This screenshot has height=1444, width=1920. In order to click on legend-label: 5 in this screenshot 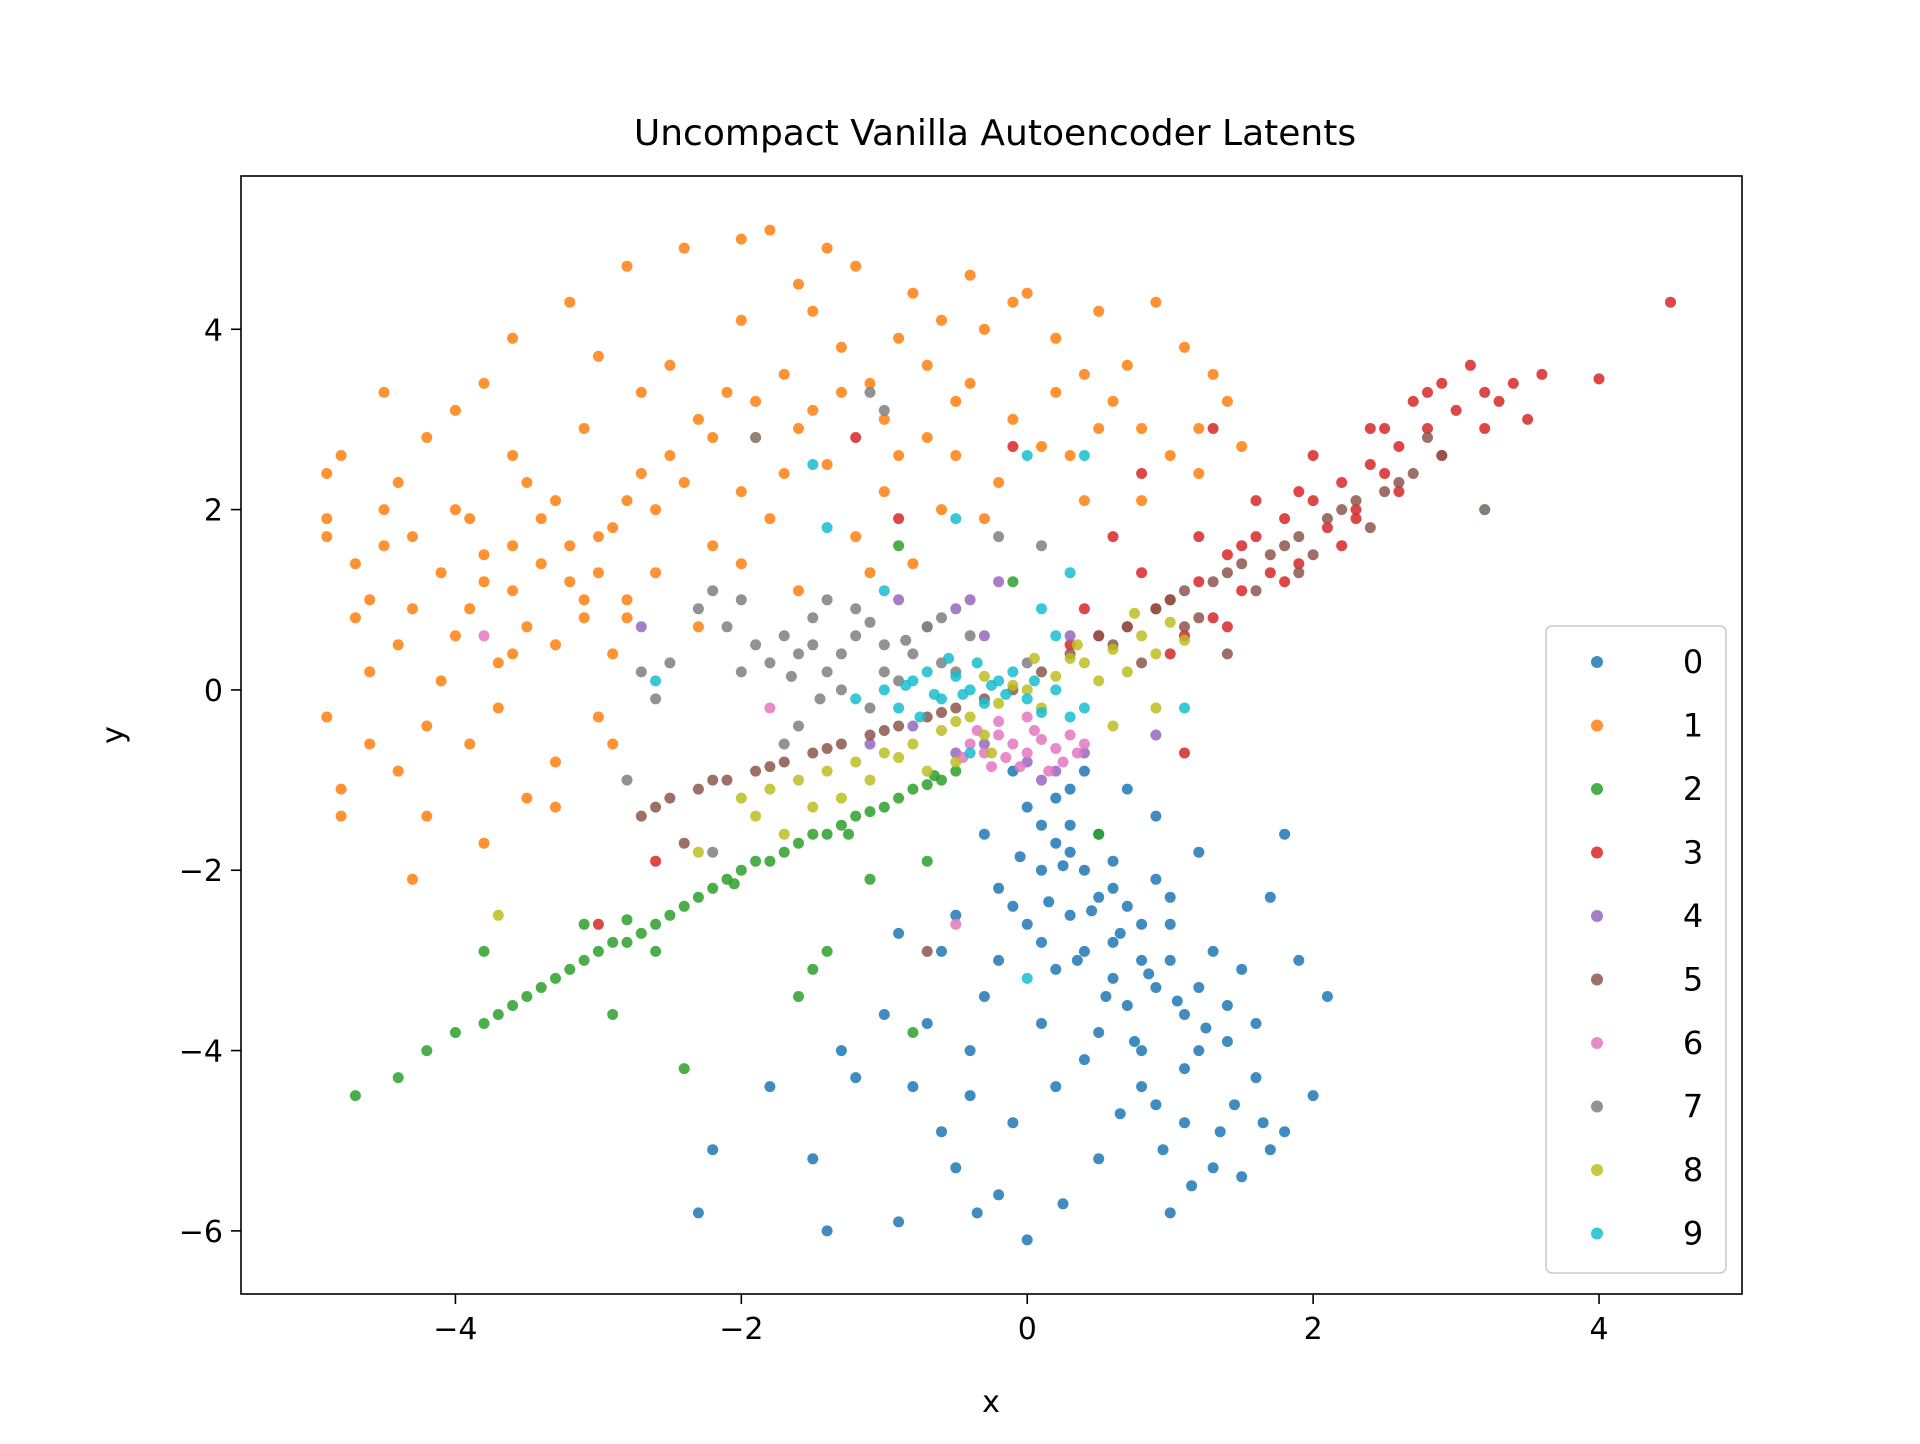, I will do `click(1693, 980)`.